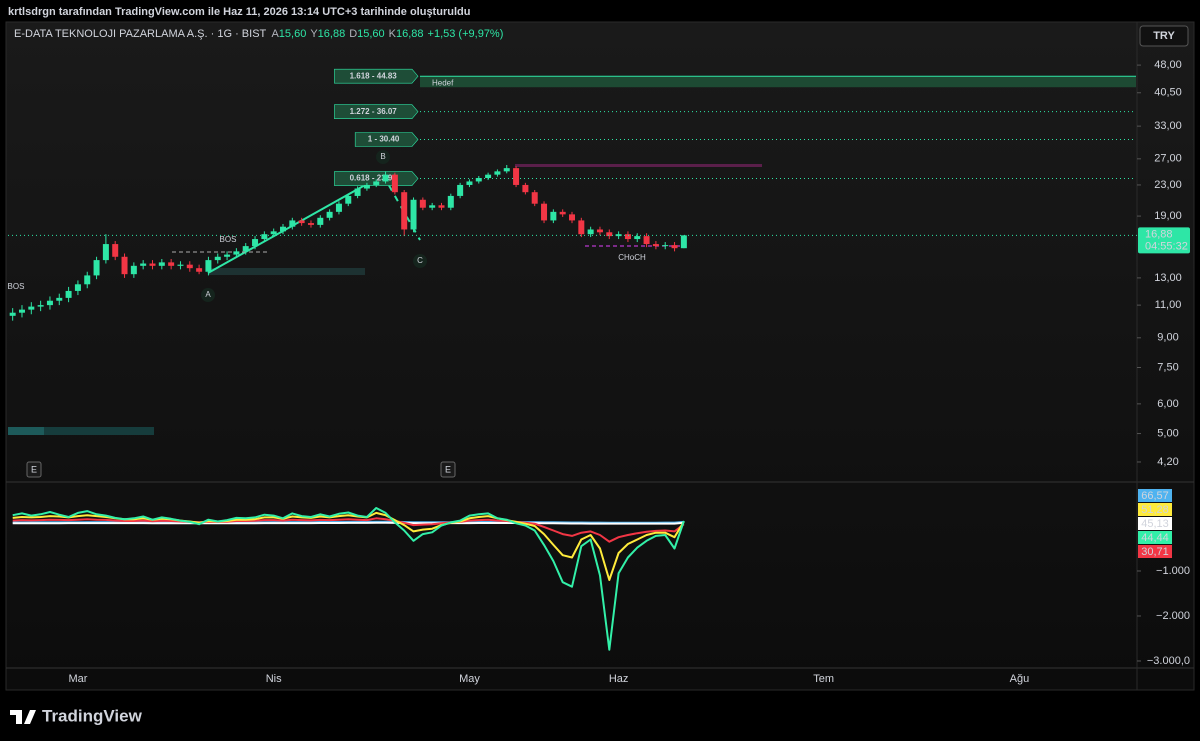 The image size is (1200, 741). Describe the element at coordinates (393, 34) in the screenshot. I see `ohlc-key: K` at that location.